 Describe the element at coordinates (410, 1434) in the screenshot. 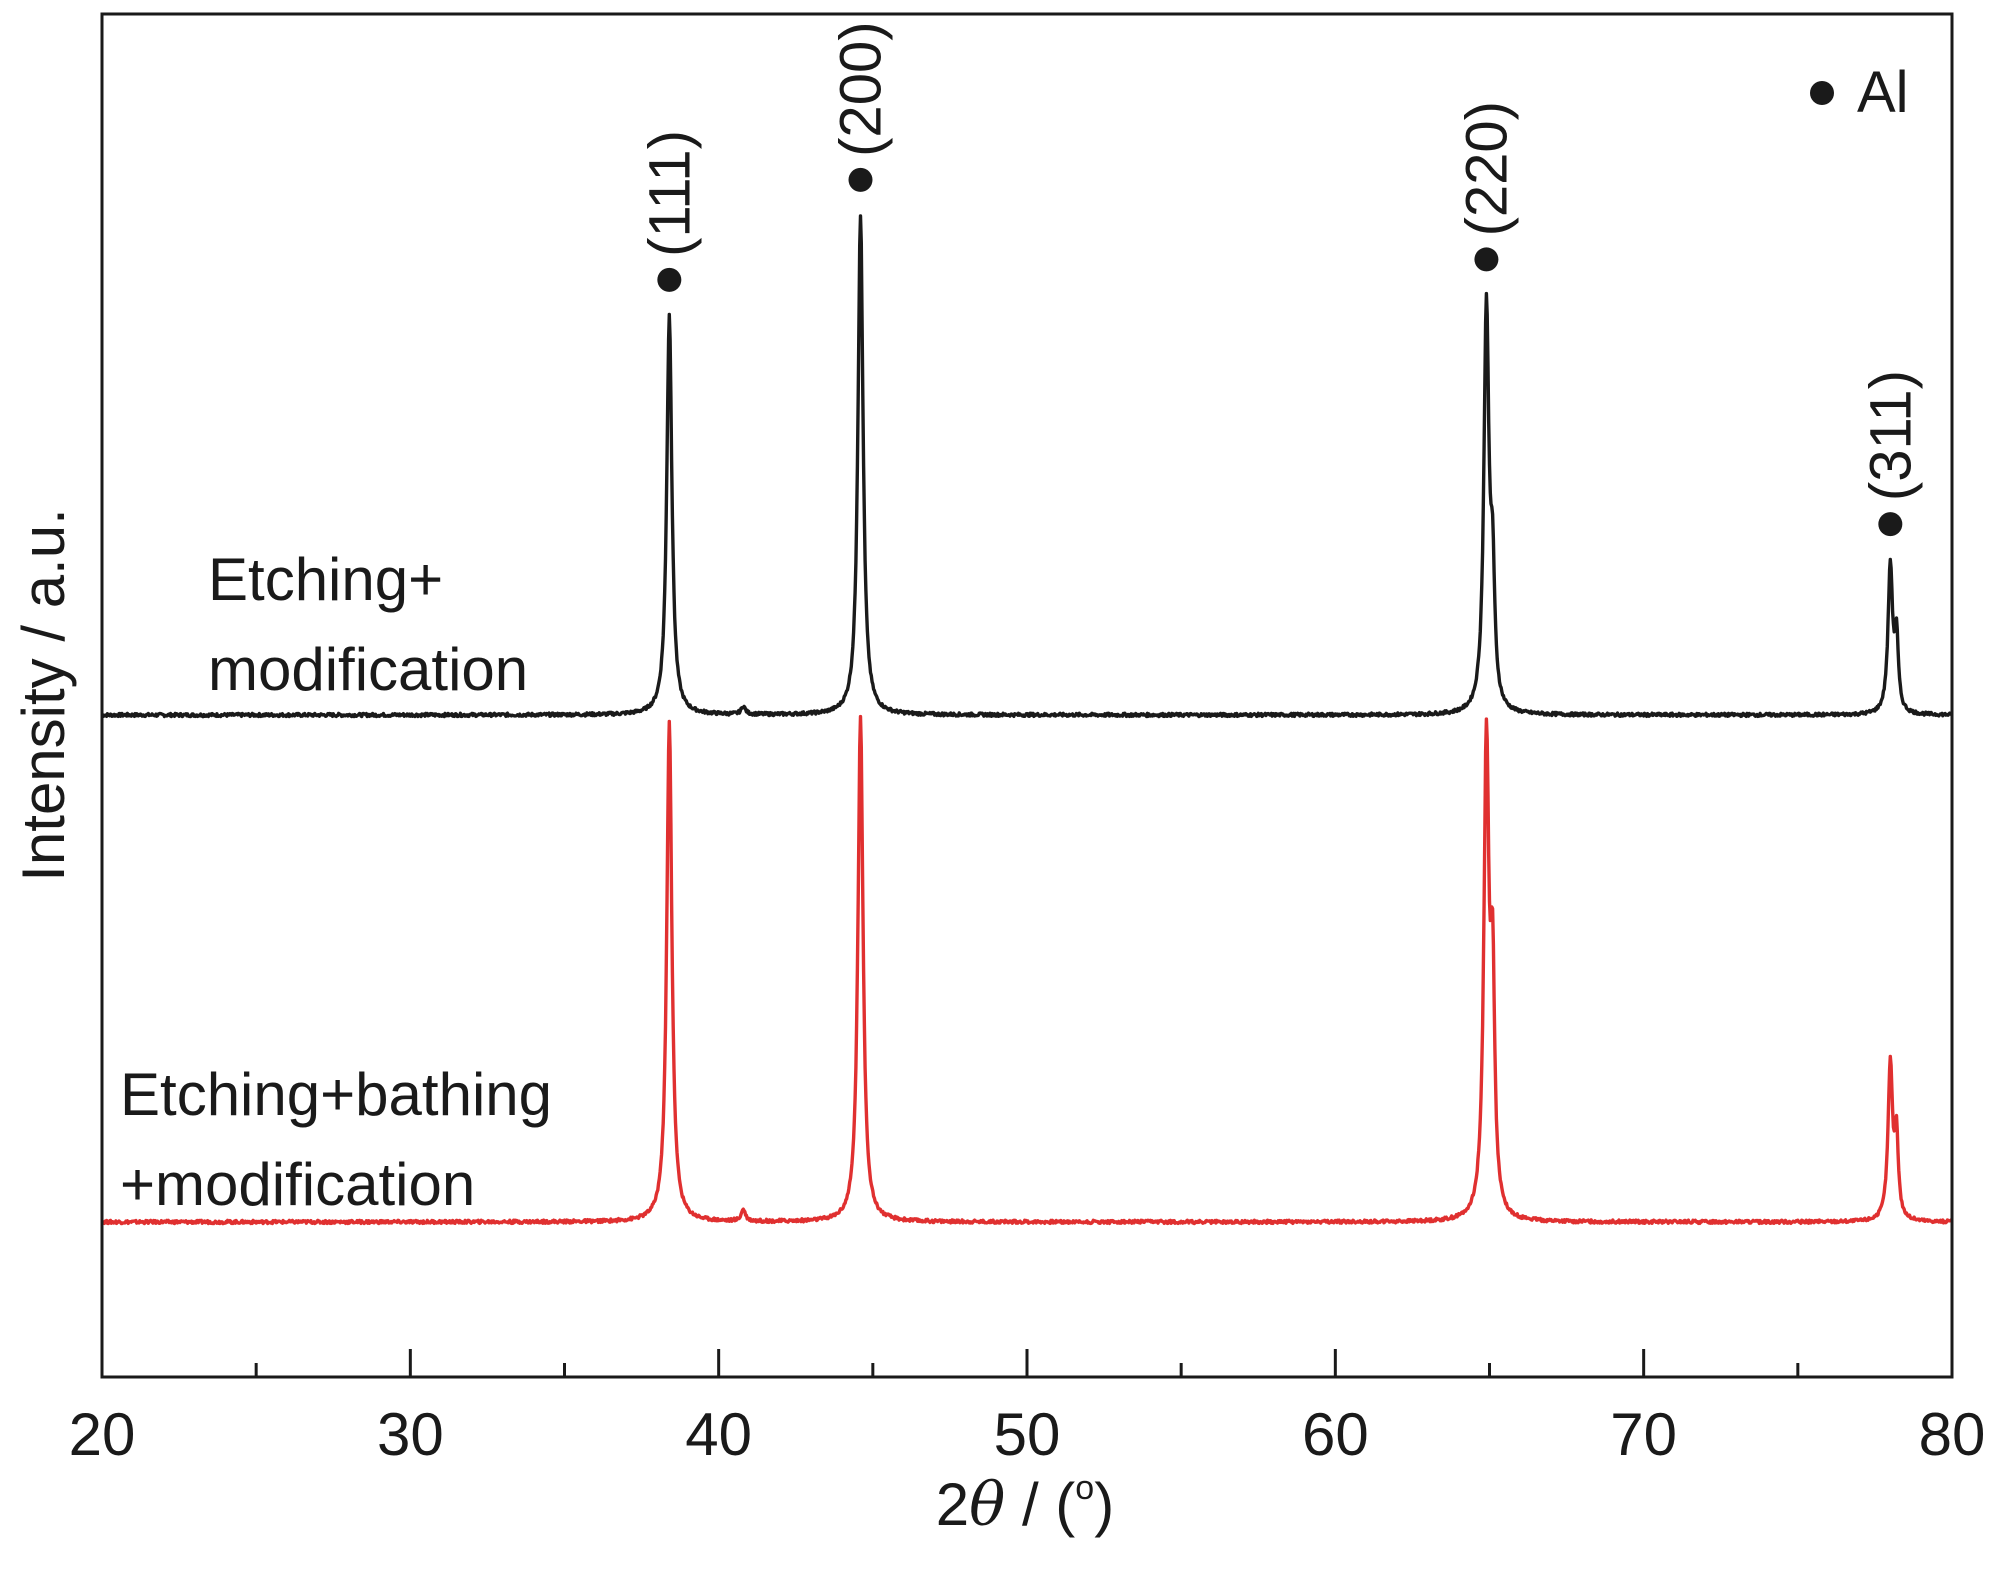

I see `x-tick-label: 30` at that location.